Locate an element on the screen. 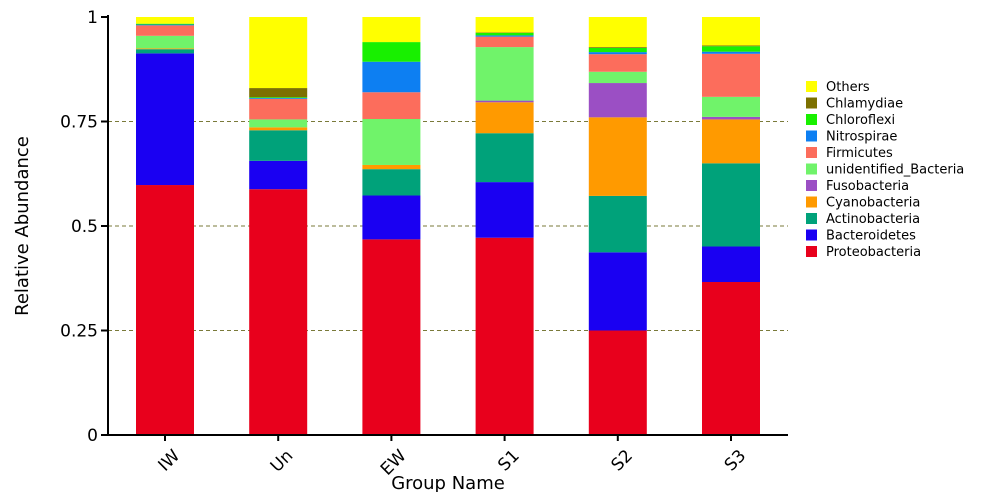  legend-item-others: Others is located at coordinates (838, 87).